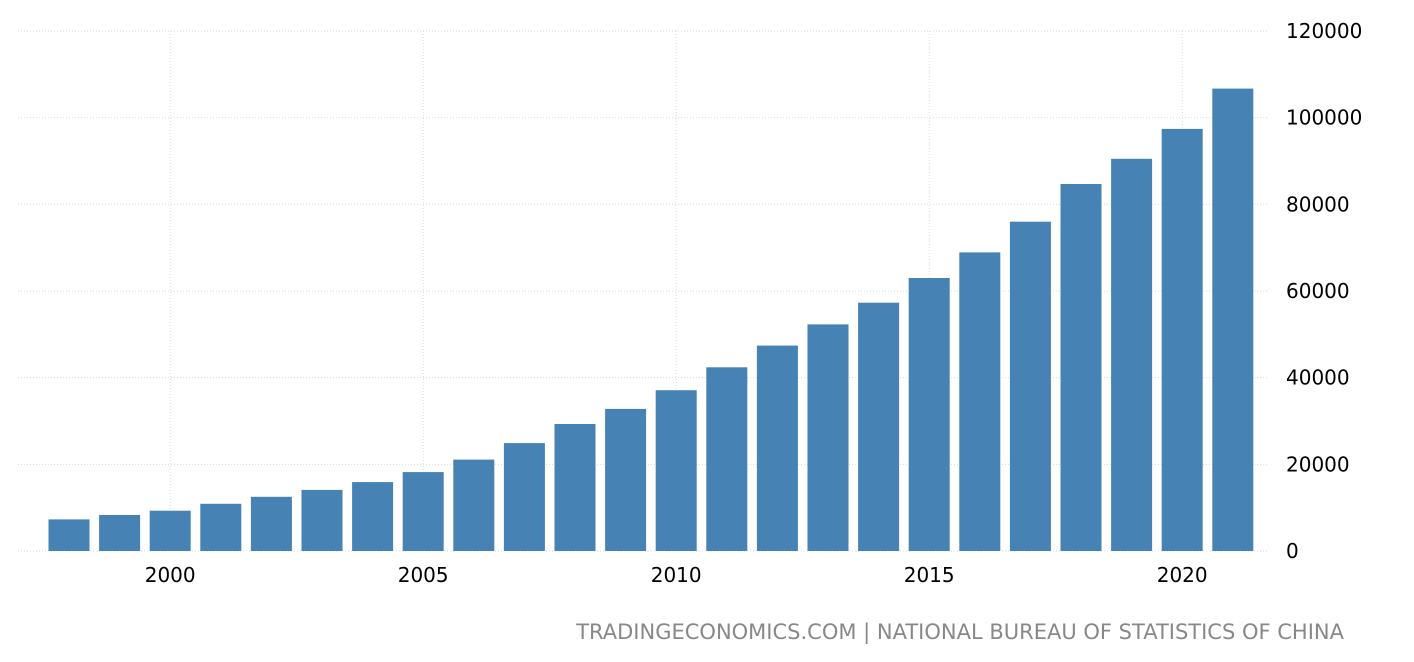  Describe the element at coordinates (474, 505) in the screenshot. I see `bar-2006` at that location.